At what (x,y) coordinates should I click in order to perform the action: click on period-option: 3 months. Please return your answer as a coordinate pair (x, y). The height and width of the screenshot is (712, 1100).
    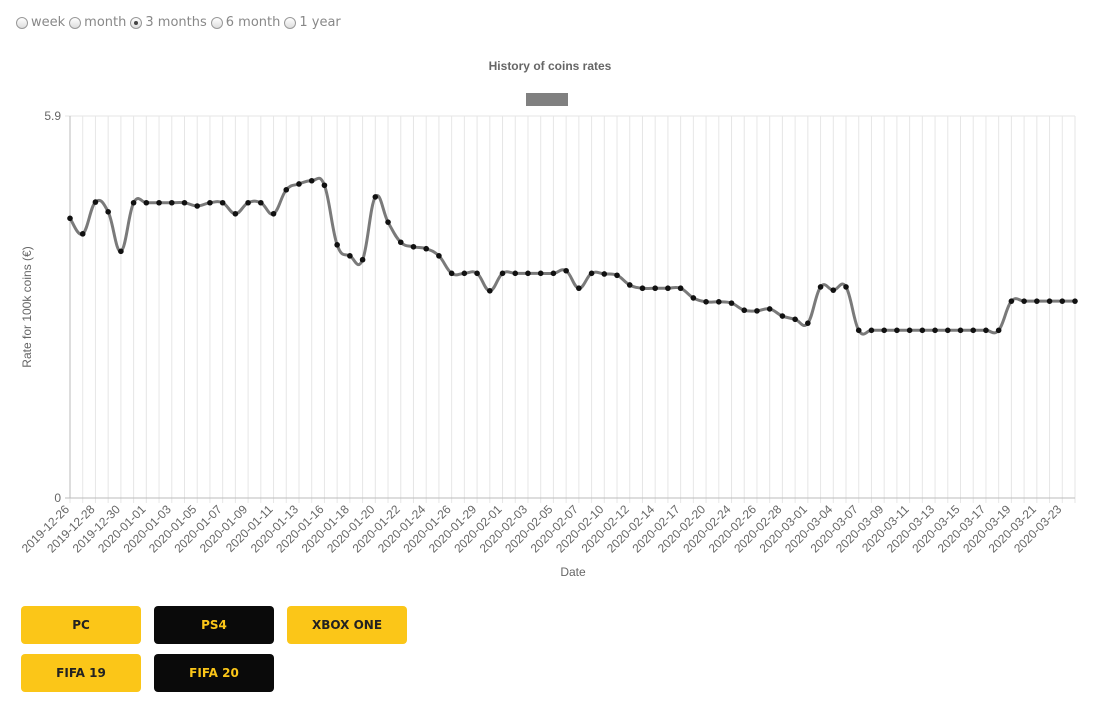
    Looking at the image, I should click on (168, 22).